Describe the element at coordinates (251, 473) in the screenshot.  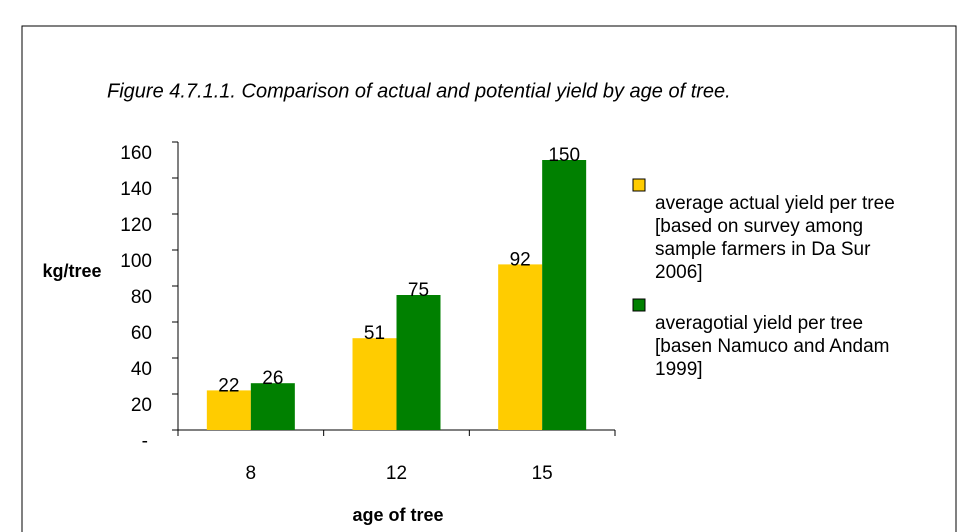
I see `x-tick-label: 8` at that location.